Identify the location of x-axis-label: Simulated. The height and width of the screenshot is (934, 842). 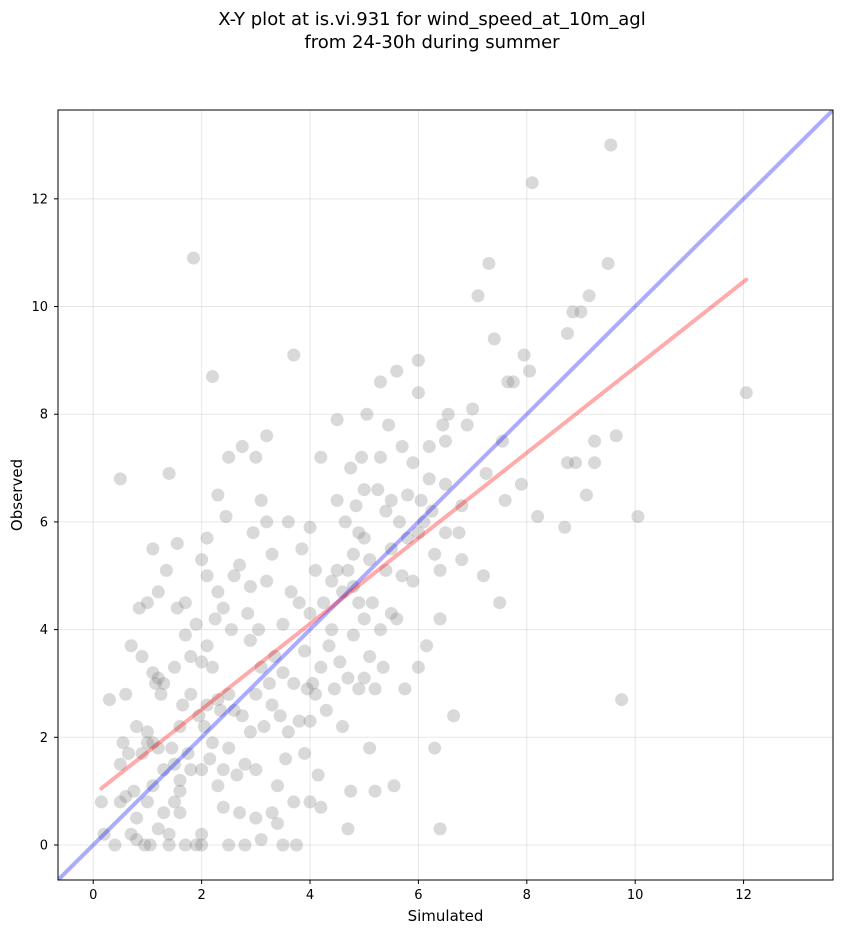
(446, 916).